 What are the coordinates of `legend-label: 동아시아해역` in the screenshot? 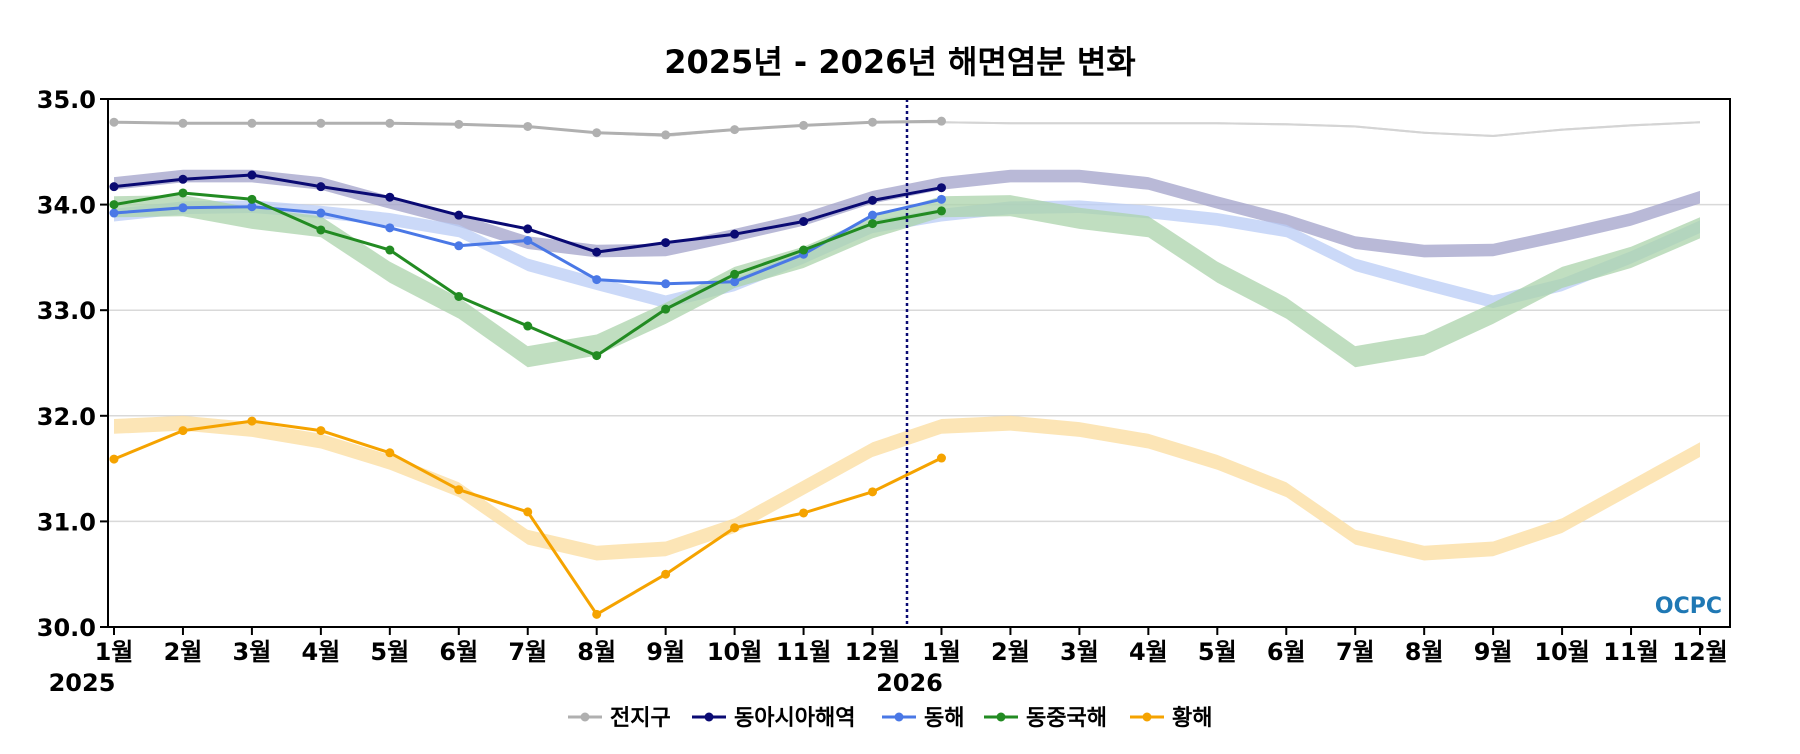 It's located at (794, 718).